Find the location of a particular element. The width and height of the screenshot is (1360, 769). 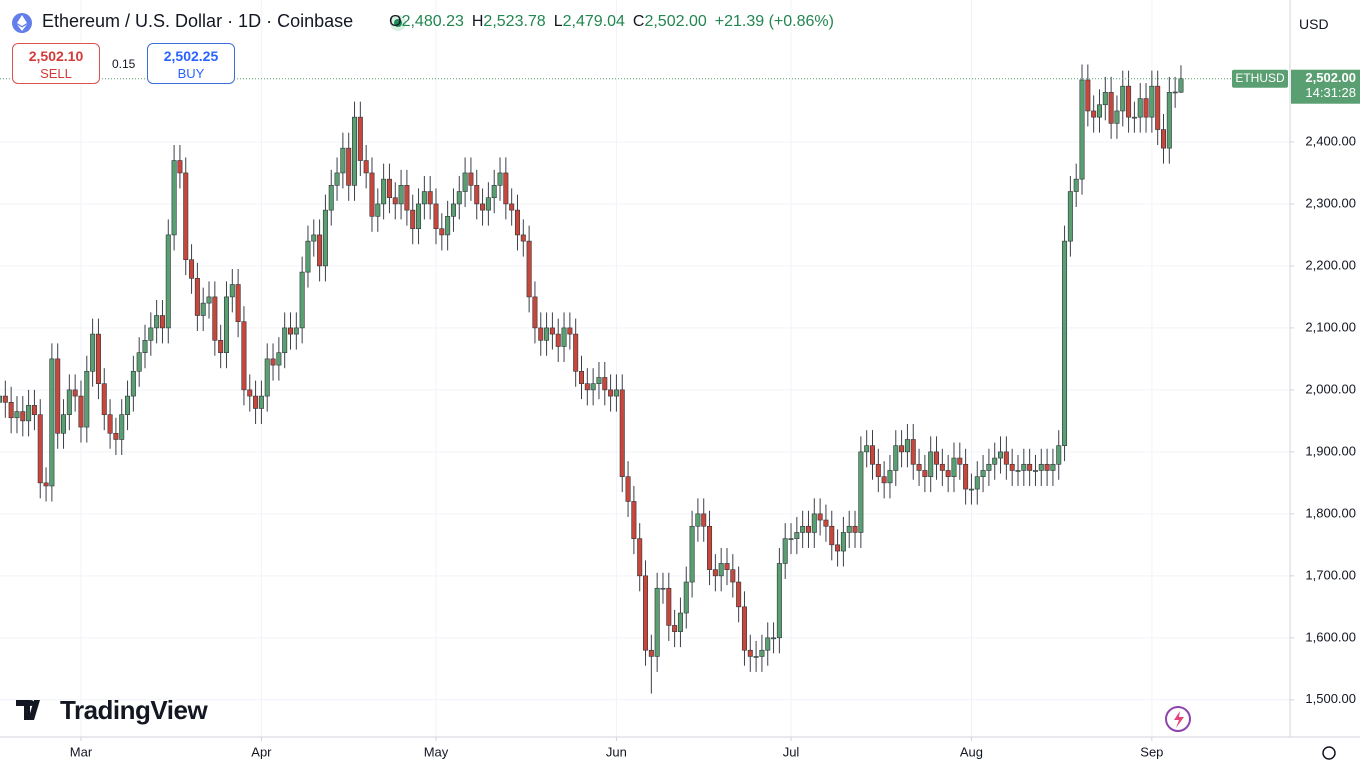

sell-label: SELL is located at coordinates (56, 73).